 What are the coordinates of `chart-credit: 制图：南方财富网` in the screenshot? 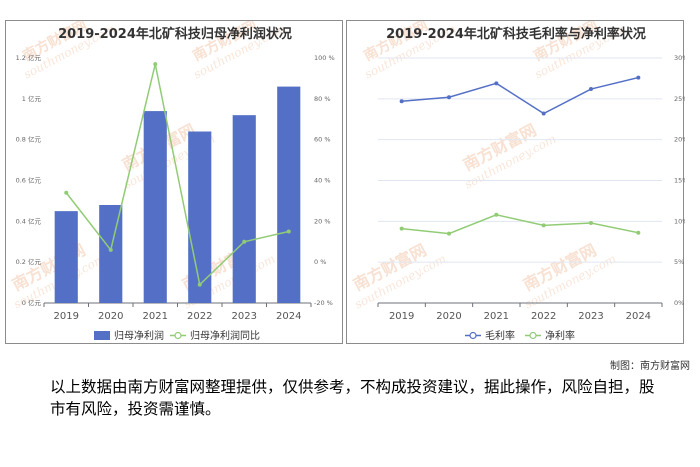 It's located at (650, 366).